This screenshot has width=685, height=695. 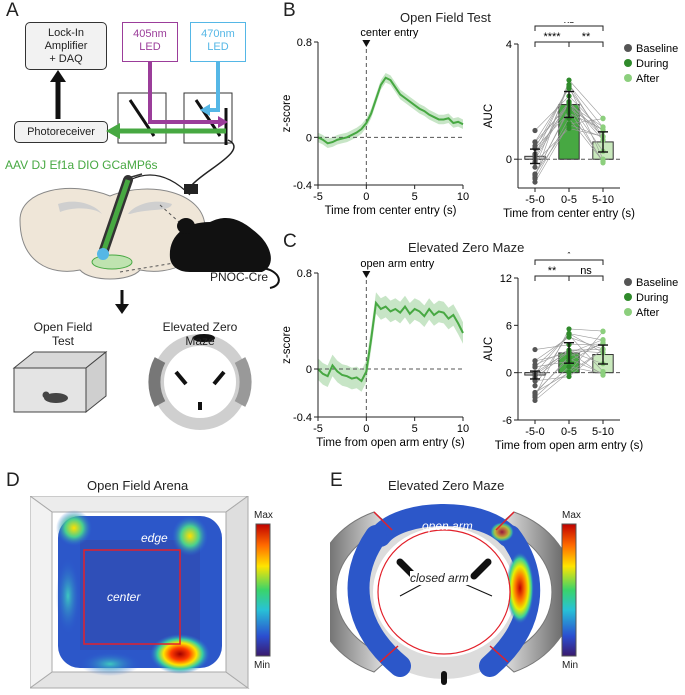 I want to click on light-path-470-head, so click(x=205, y=110).